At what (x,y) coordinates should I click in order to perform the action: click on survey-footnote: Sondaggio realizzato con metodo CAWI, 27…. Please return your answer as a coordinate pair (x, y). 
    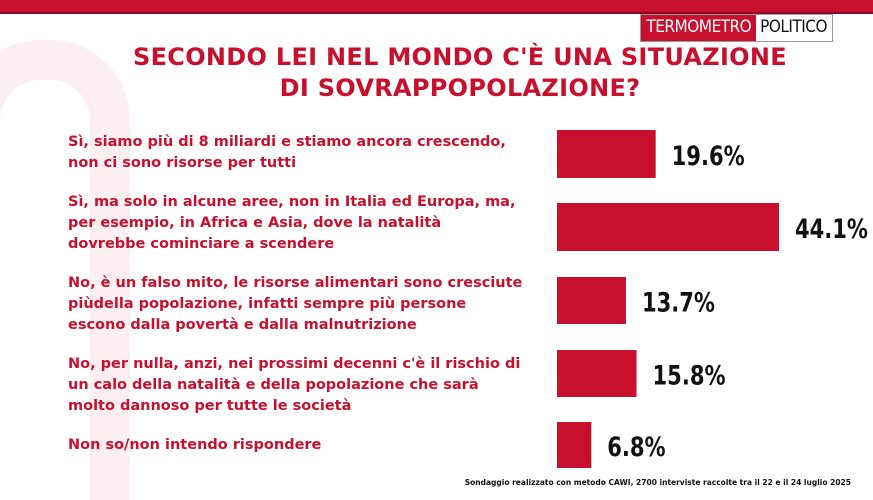
    Looking at the image, I should click on (657, 482).